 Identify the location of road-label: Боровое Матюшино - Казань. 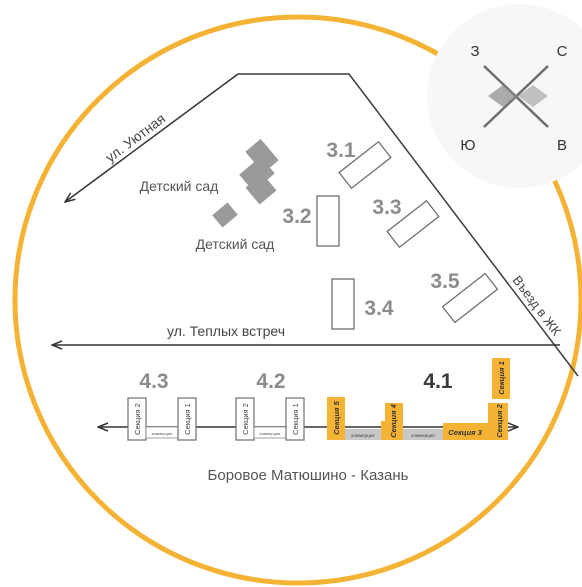
(308, 475).